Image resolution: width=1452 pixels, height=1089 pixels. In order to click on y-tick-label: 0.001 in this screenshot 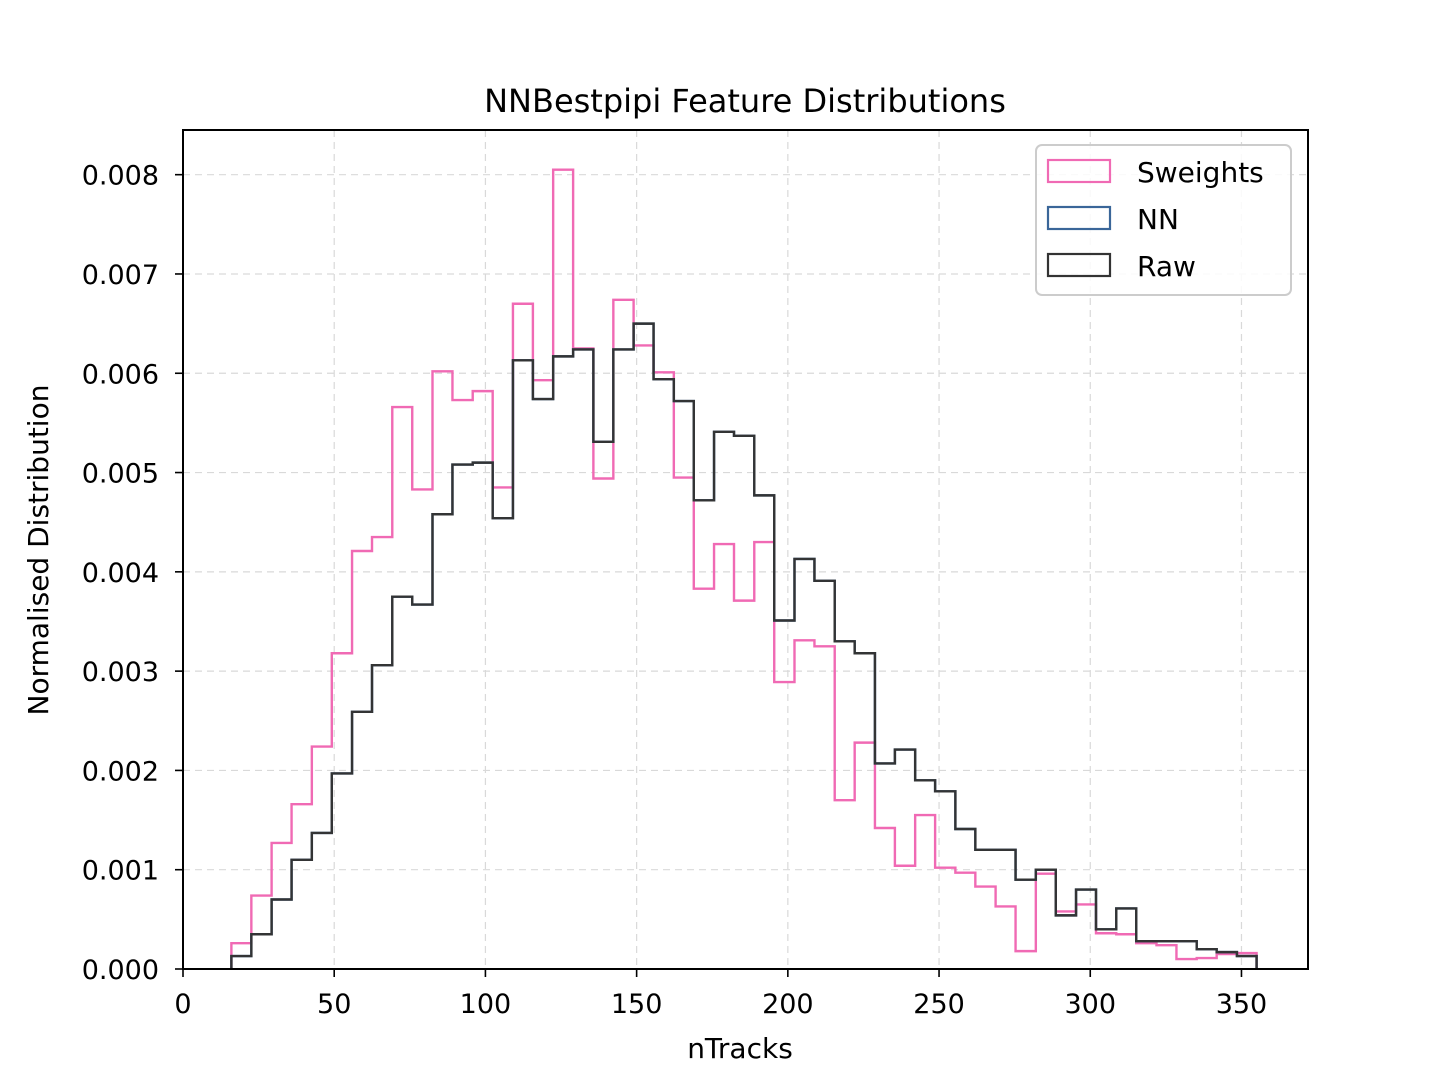, I will do `click(120, 871)`.